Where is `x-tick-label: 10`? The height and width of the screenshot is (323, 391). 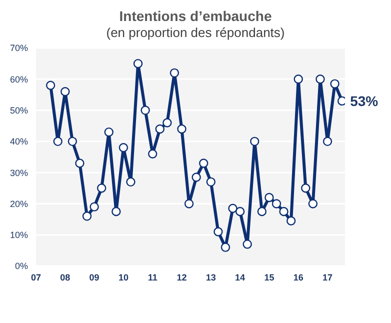 x-tick-label: 10 is located at coordinates (123, 277).